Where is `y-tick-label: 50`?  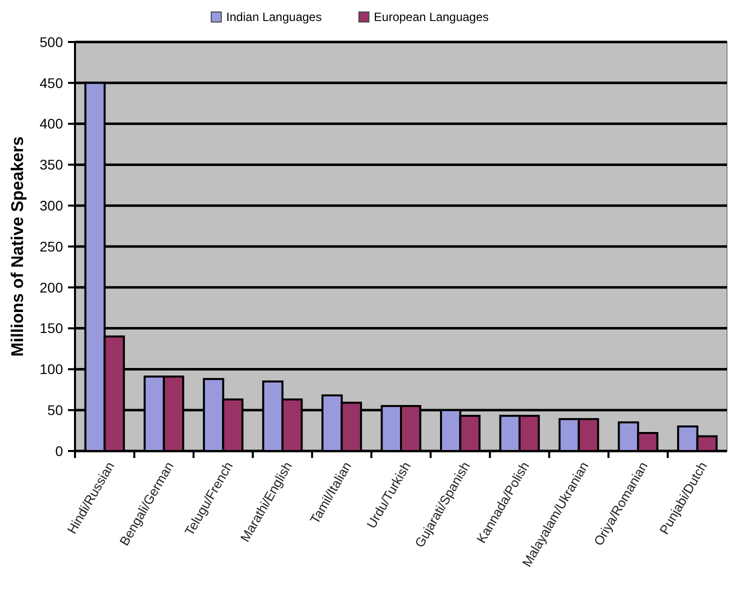 y-tick-label: 50 is located at coordinates (55, 410).